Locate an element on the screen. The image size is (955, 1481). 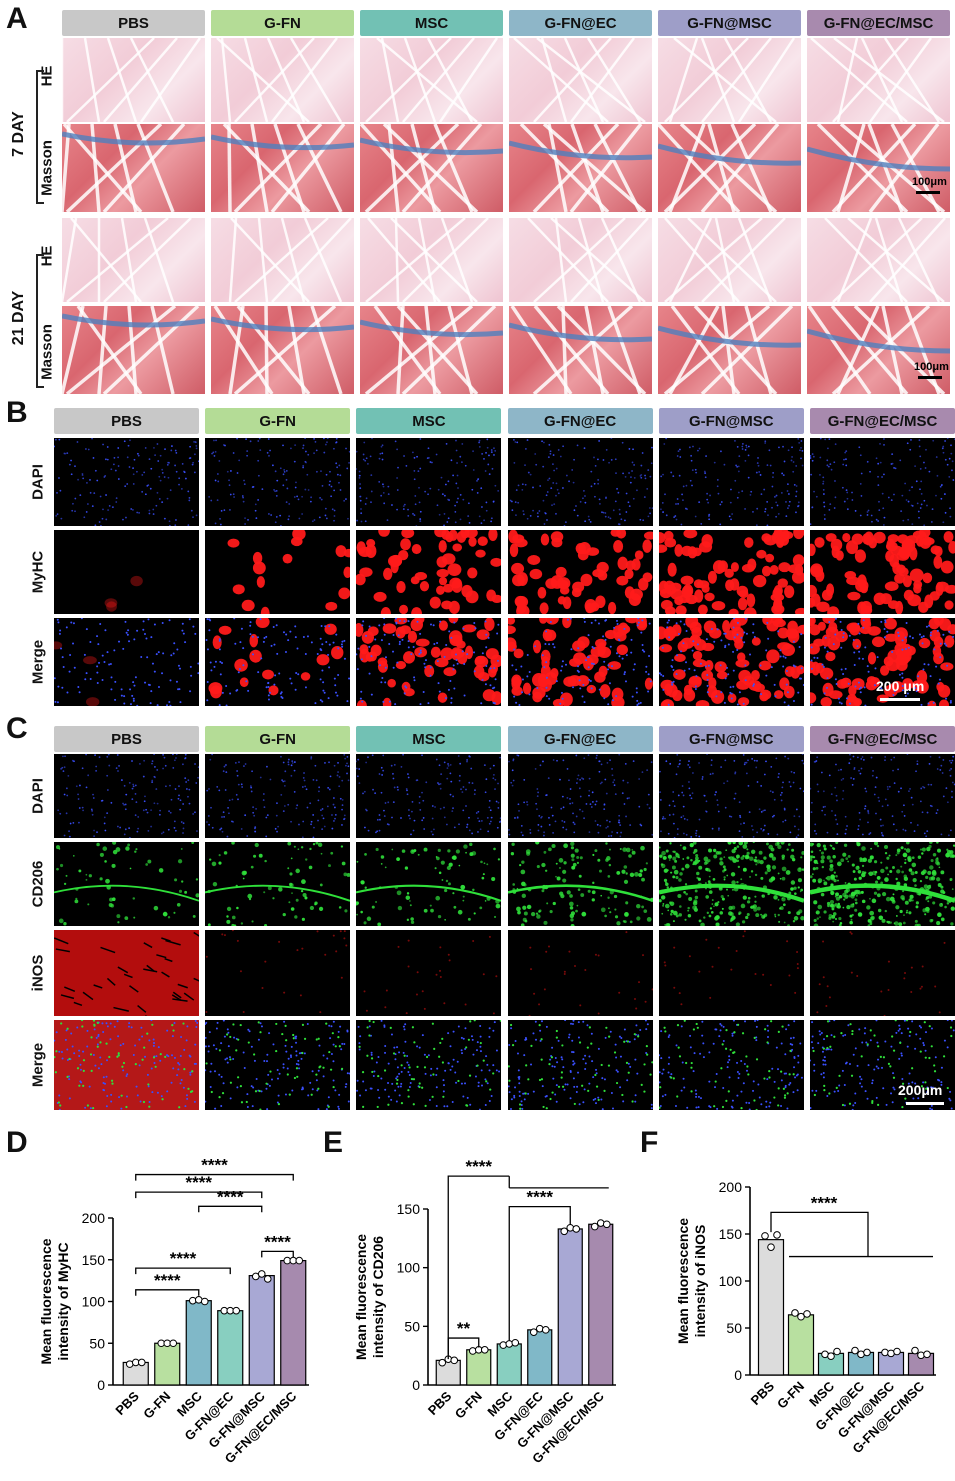
panel-letter-d: D is located at coordinates (17, 1142).